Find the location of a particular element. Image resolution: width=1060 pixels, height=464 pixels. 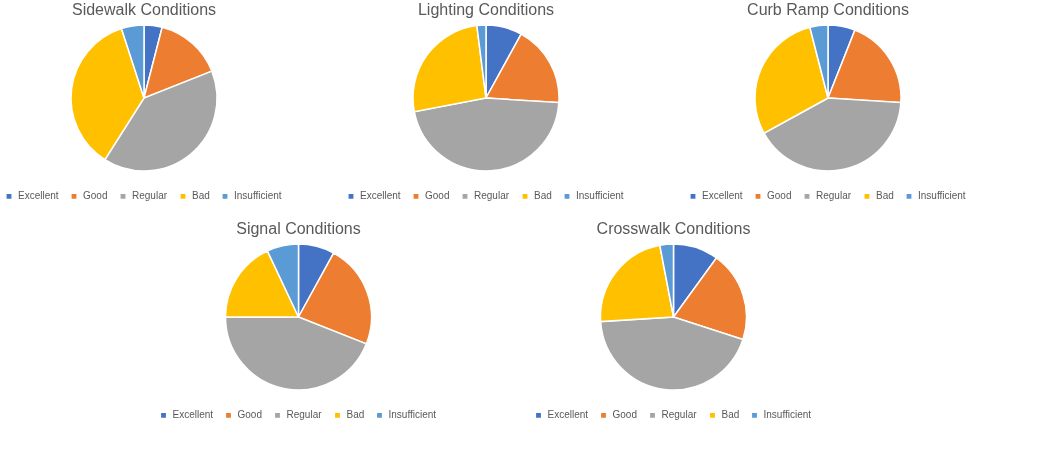

chart-title: Signal Conditions is located at coordinates (298, 228).